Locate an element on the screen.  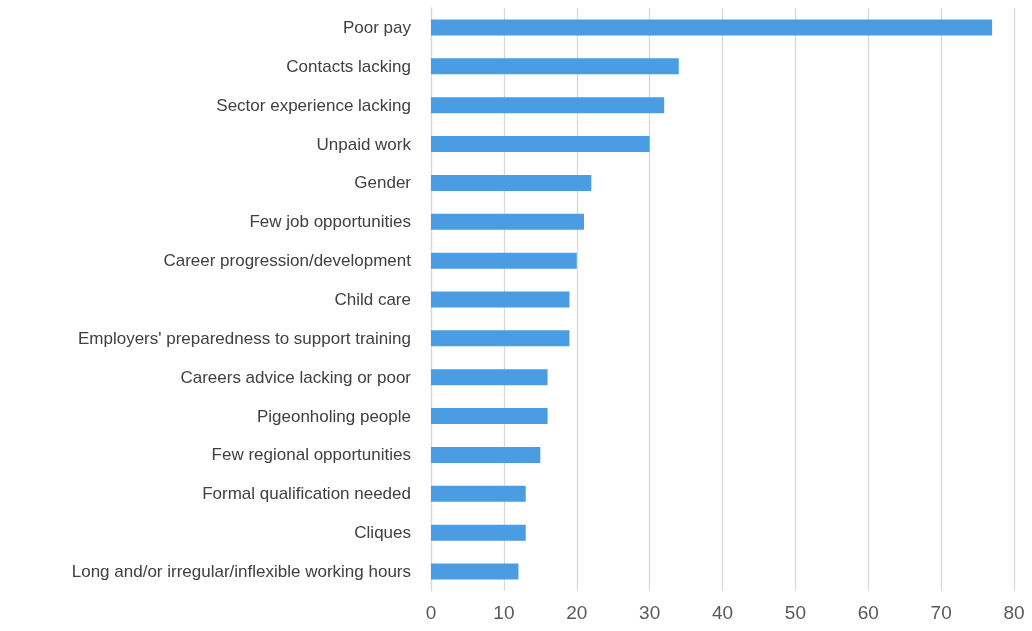
y-tick-label: Unpaid work is located at coordinates (364, 144).